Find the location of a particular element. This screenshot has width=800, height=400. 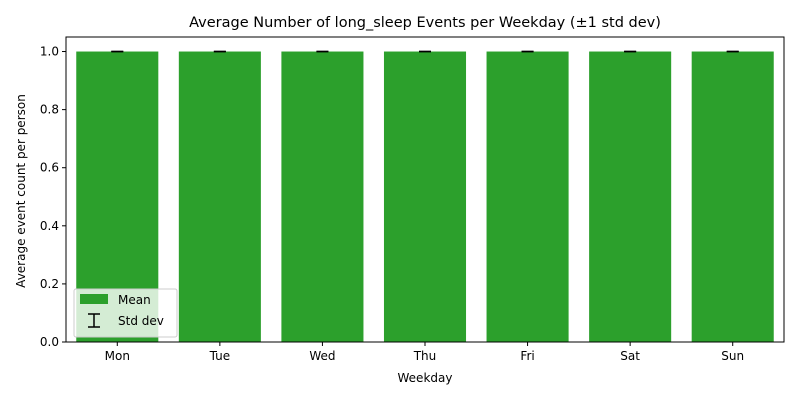

x-tick-label-tue: Tue is located at coordinates (220, 356).